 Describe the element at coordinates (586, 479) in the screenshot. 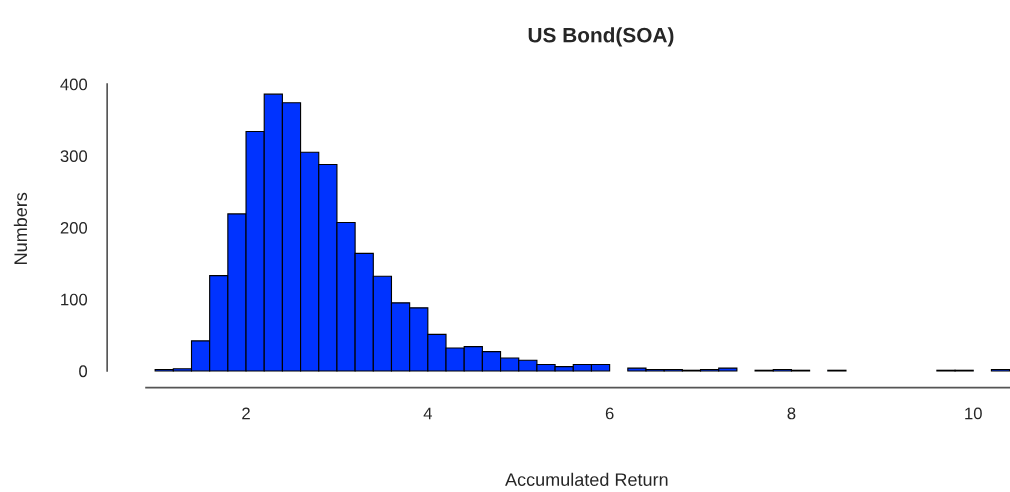

I see `x-axis-title: Accumulated Return` at that location.